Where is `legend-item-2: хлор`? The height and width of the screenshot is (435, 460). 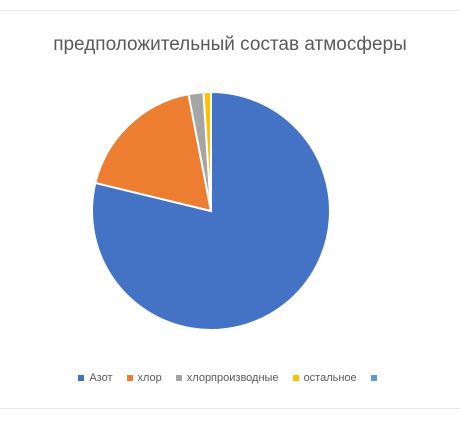 legend-item-2: хлор is located at coordinates (144, 378).